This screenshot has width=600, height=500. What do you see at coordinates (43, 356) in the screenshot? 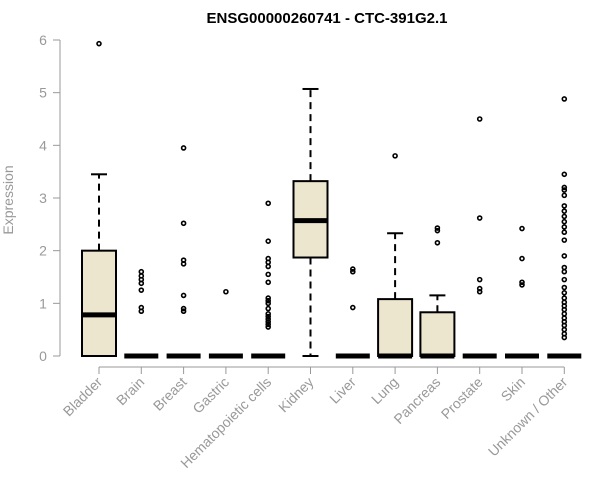
I see `y-tick-label: 0` at bounding box center [43, 356].